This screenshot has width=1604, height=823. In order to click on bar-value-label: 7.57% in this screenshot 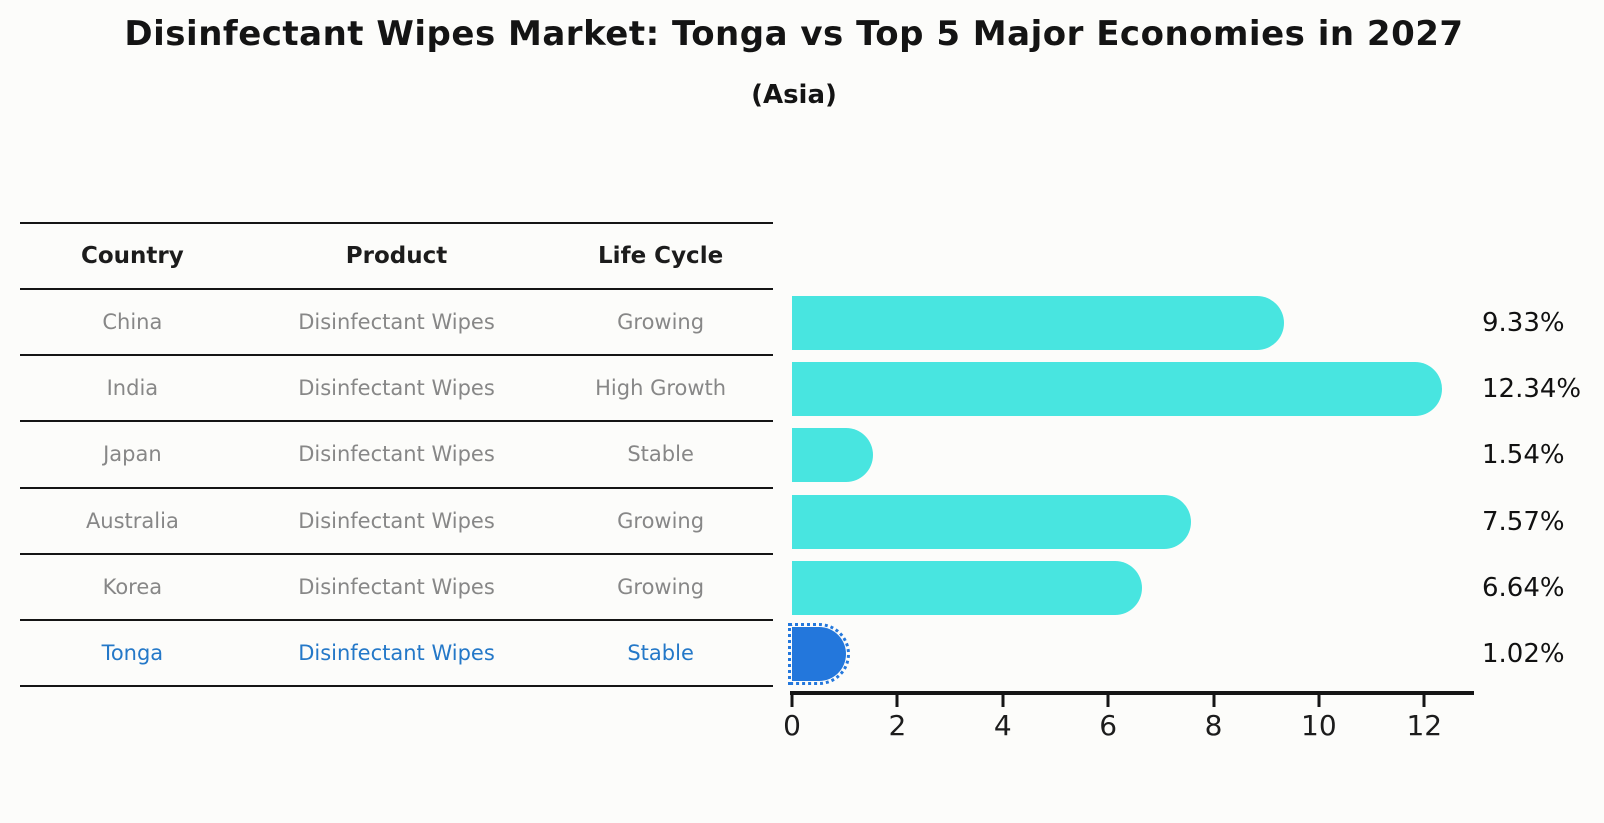, I will do `click(1523, 521)`.